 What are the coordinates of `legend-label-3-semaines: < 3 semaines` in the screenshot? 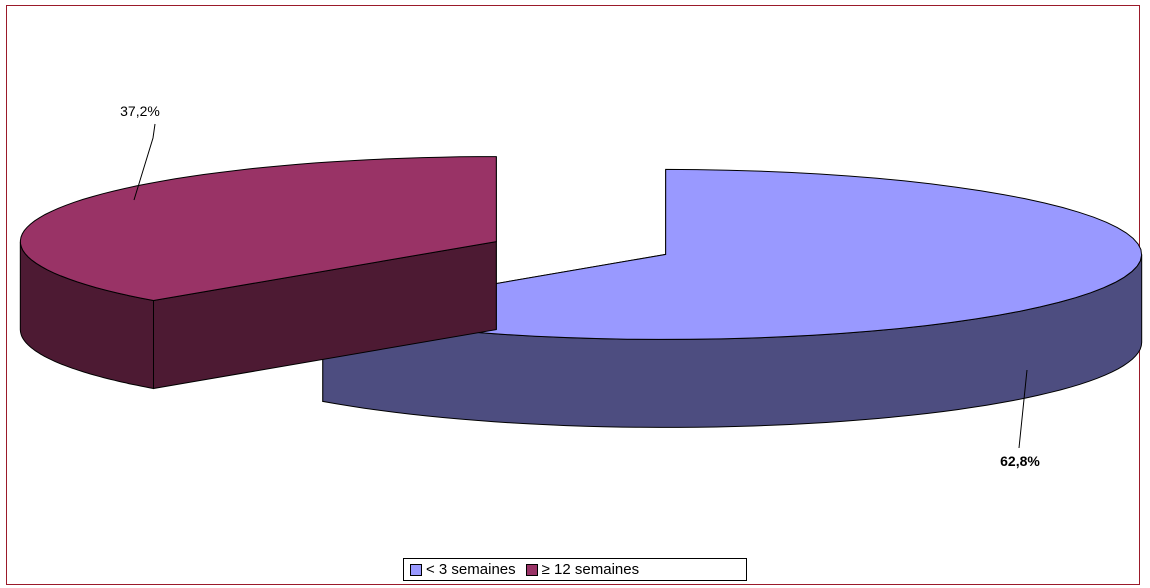 It's located at (471, 569).